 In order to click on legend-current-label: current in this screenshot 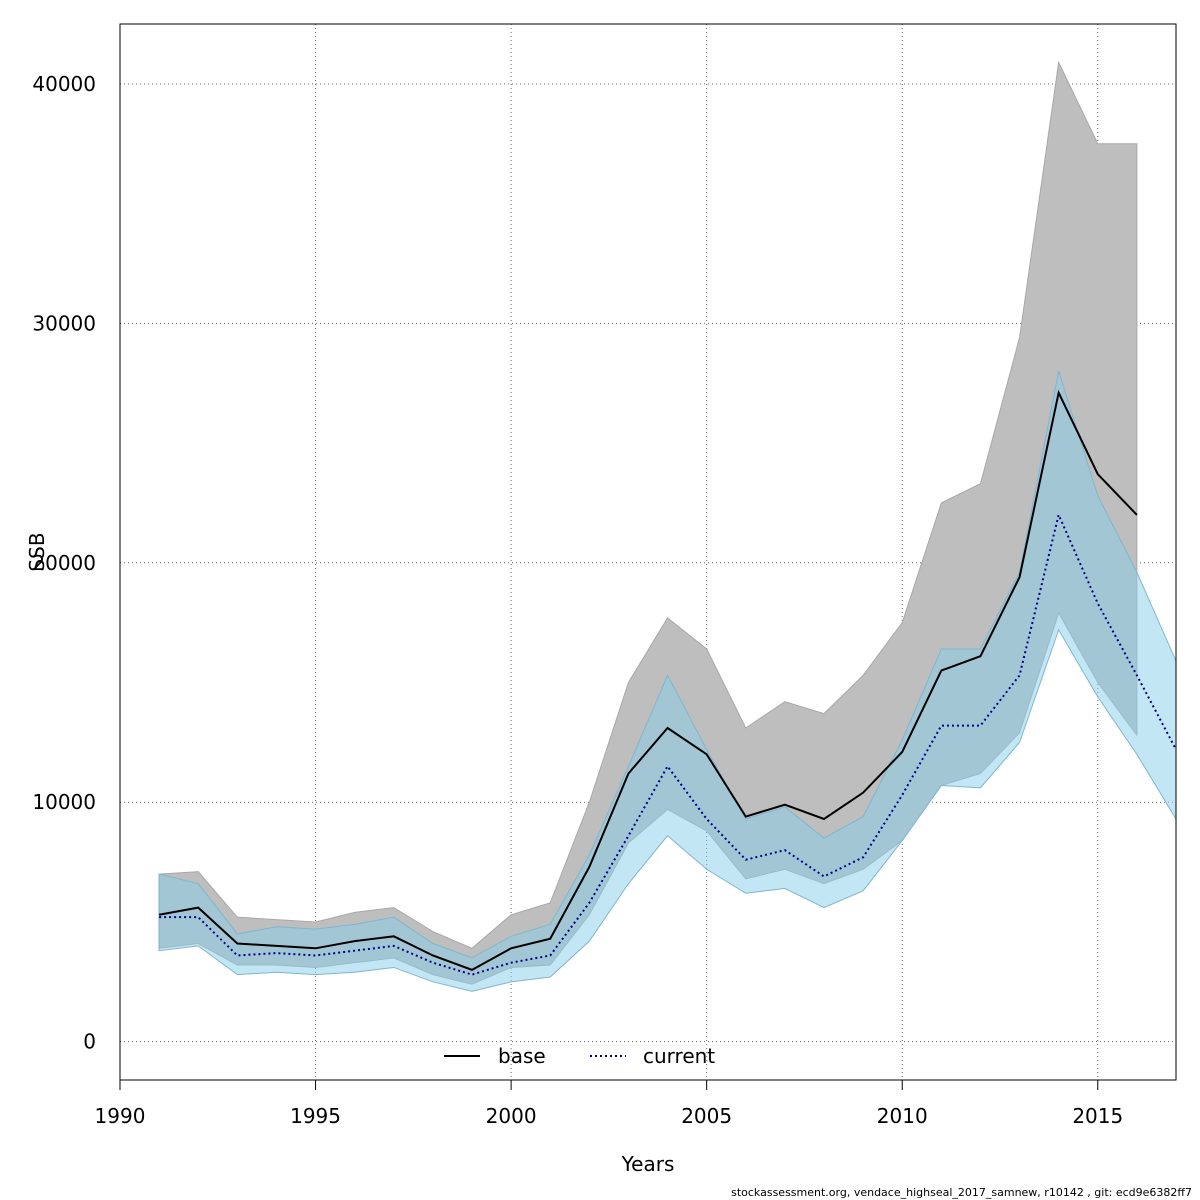, I will do `click(679, 1056)`.